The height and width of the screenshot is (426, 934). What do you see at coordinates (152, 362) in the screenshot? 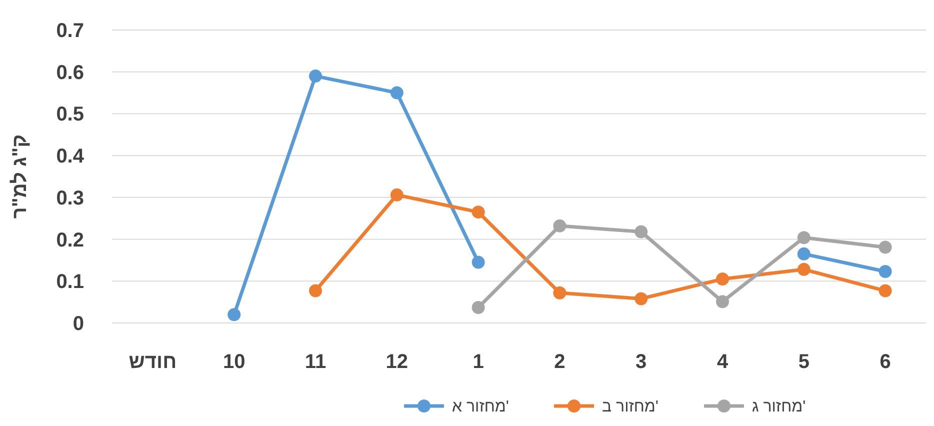
I see `x-tick-label: חודש` at bounding box center [152, 362].